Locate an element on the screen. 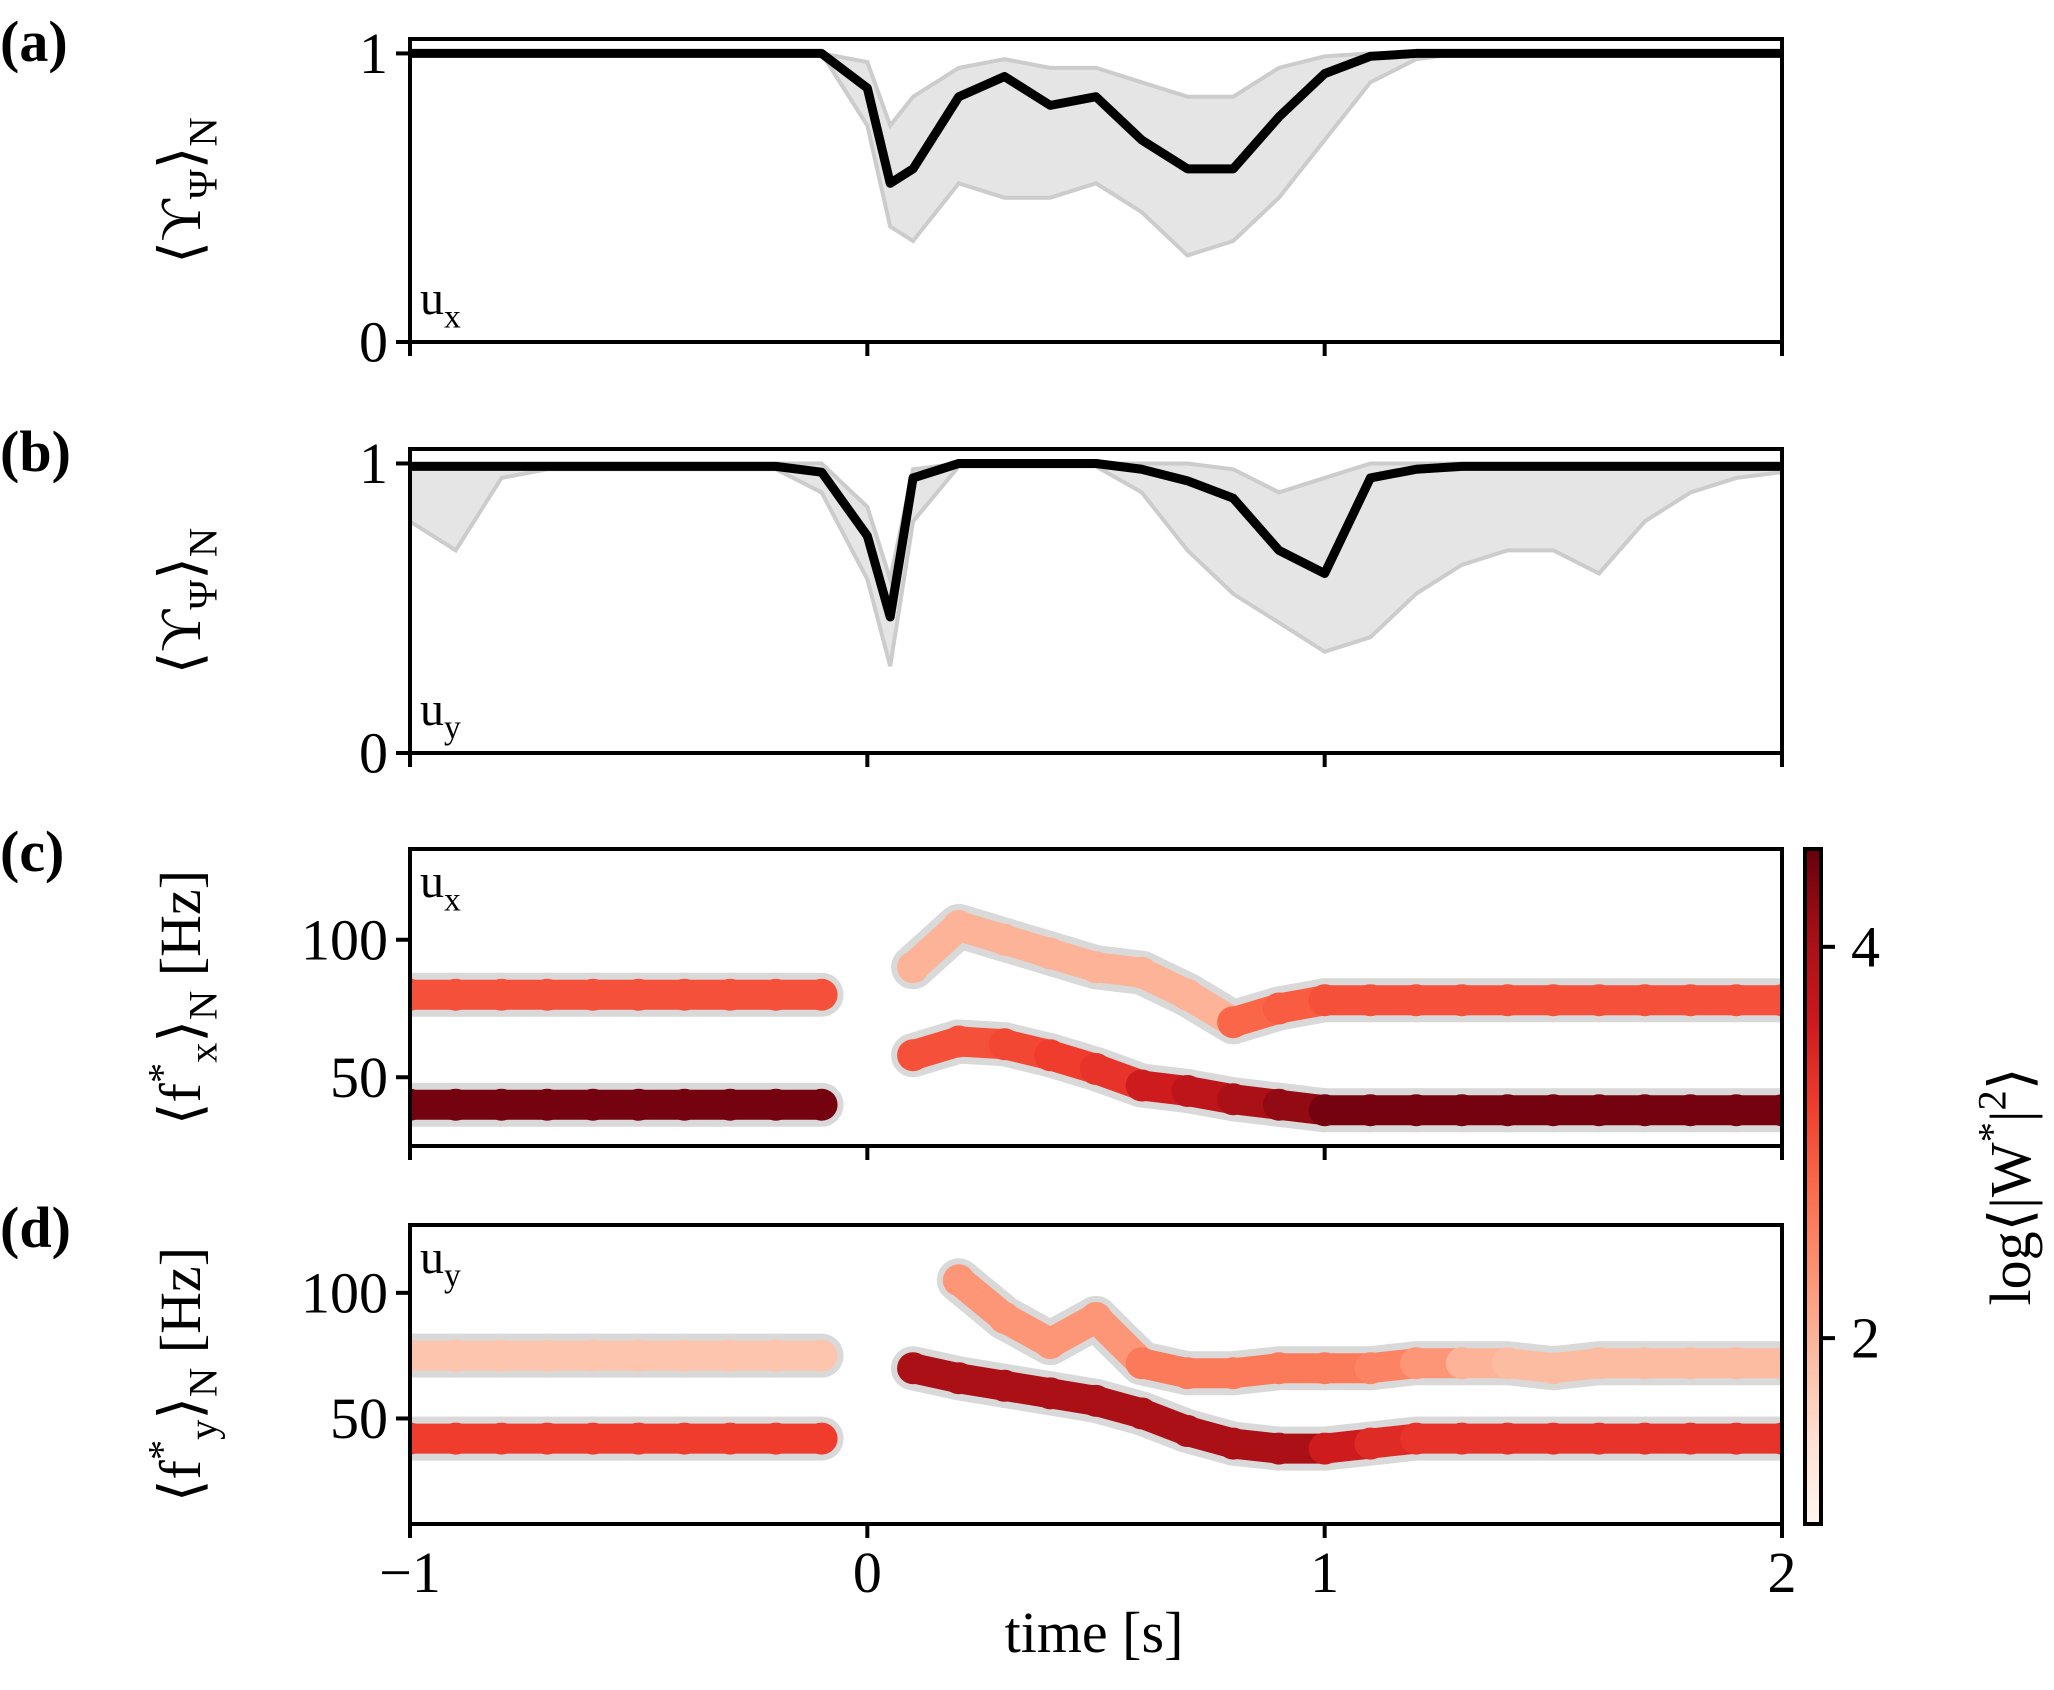 This screenshot has height=1690, width=2054. x-tick-label: 2 is located at coordinates (1782, 1572).